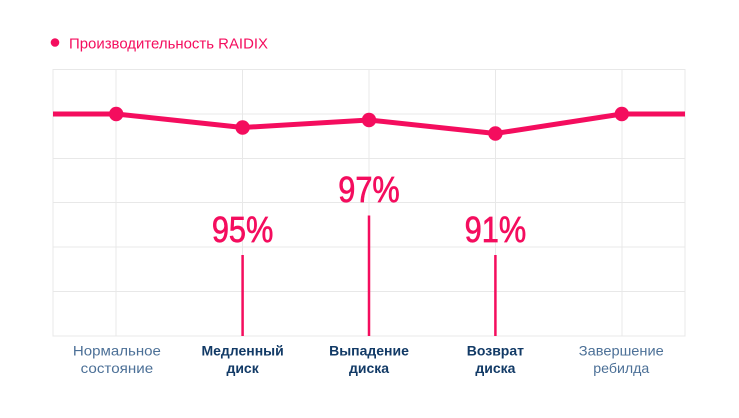 Image resolution: width=739 pixels, height=418 pixels. Describe the element at coordinates (242, 368) in the screenshot. I see `svg-text: диск` at that location.